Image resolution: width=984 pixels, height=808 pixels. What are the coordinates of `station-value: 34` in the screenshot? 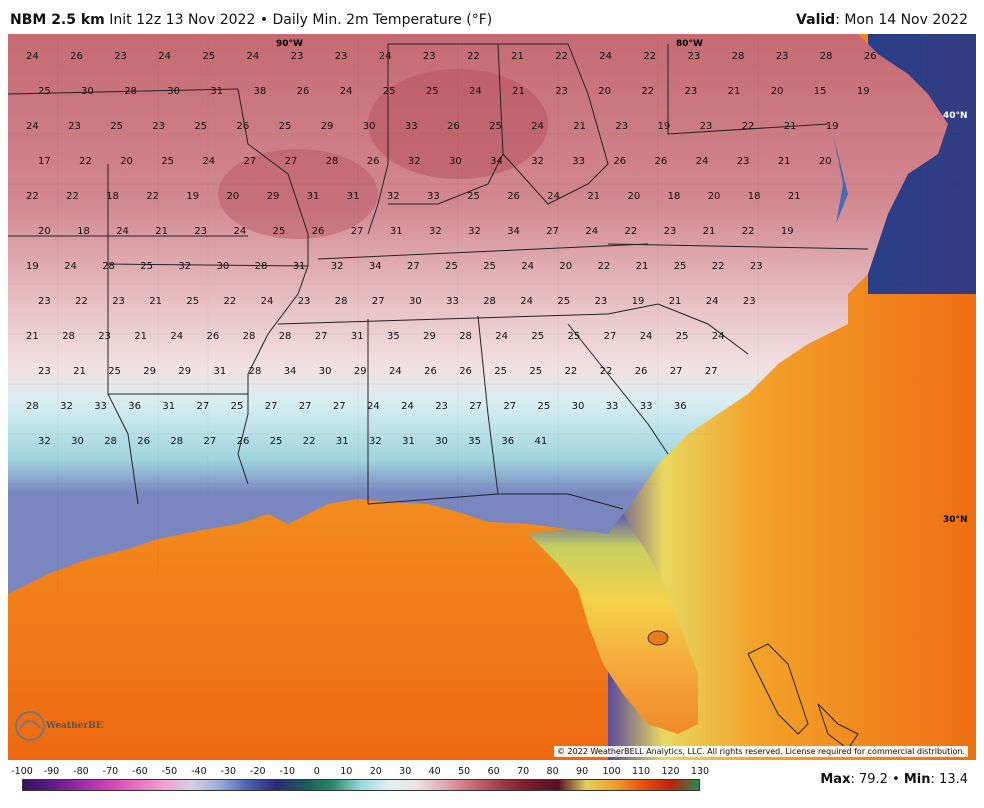 It's located at (496, 161).